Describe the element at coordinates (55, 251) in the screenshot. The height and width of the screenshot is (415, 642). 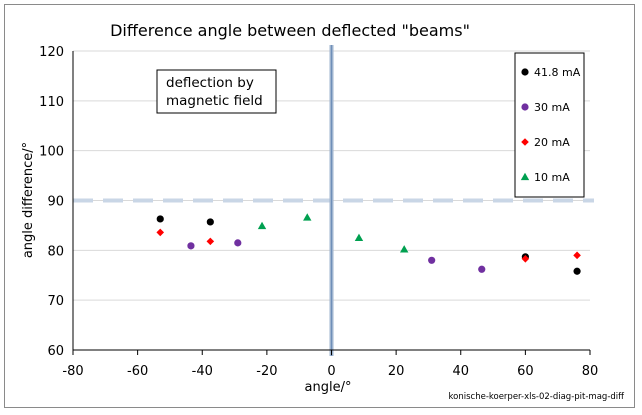
I see `y-tick-label: 80` at that location.